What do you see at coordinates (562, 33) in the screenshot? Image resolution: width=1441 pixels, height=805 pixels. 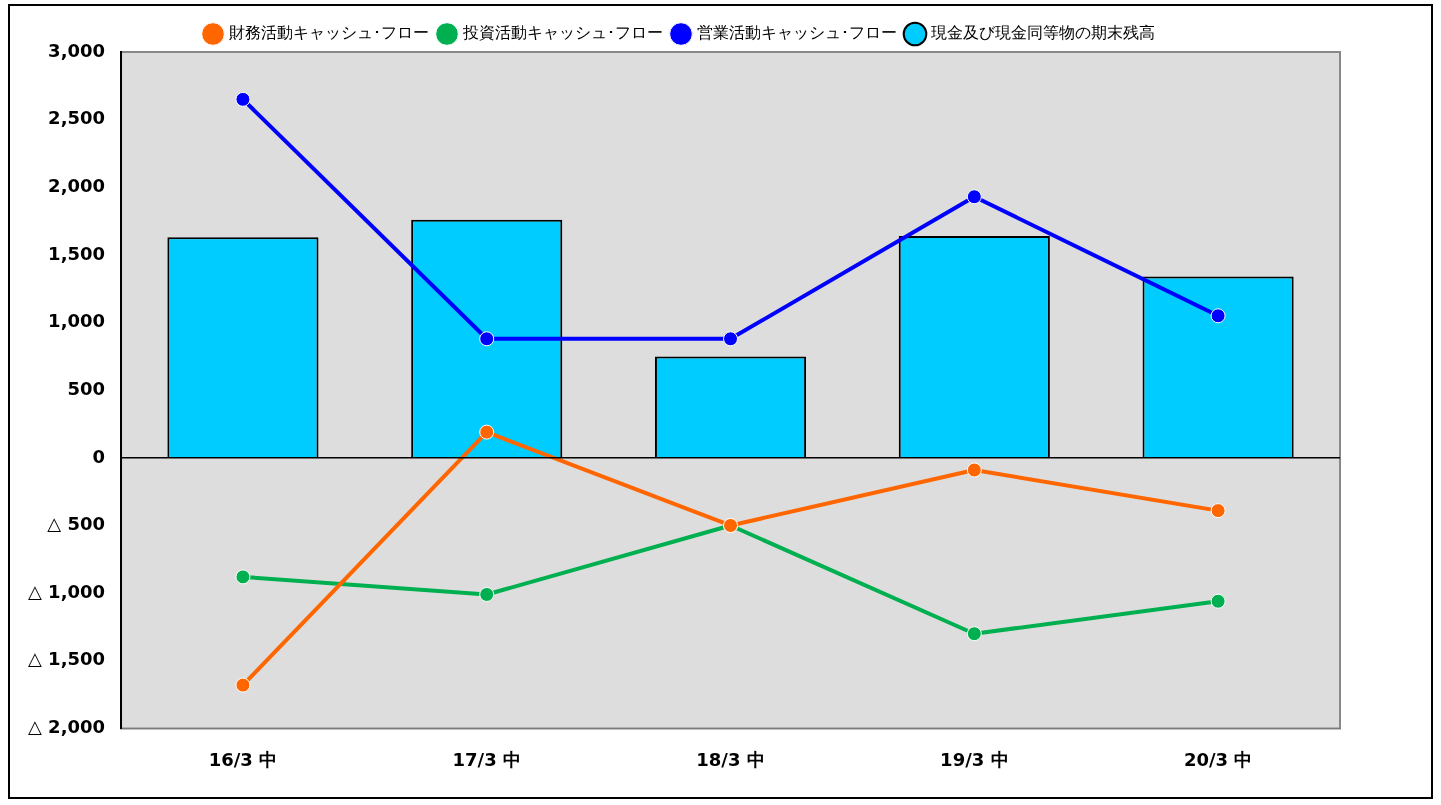 I see `legend-label: 投資活動キャッシュ･フロー` at bounding box center [562, 33].